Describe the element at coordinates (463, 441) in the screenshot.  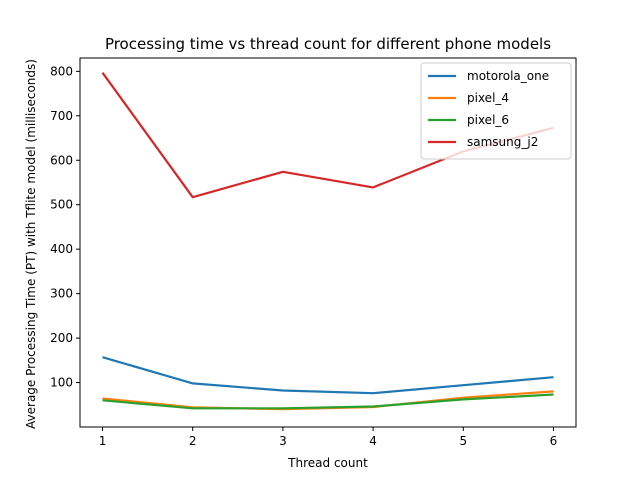
I see `x-tick-label: 5` at that location.